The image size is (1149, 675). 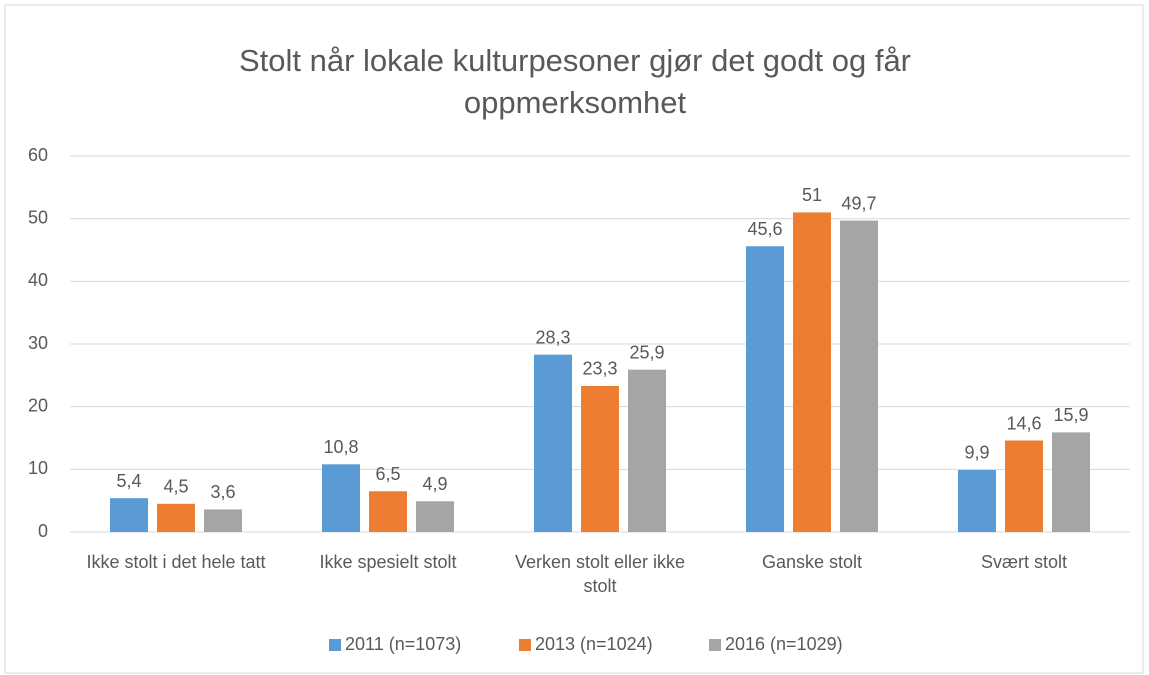 What do you see at coordinates (43, 531) in the screenshot?
I see `y-tick-label: 0` at bounding box center [43, 531].